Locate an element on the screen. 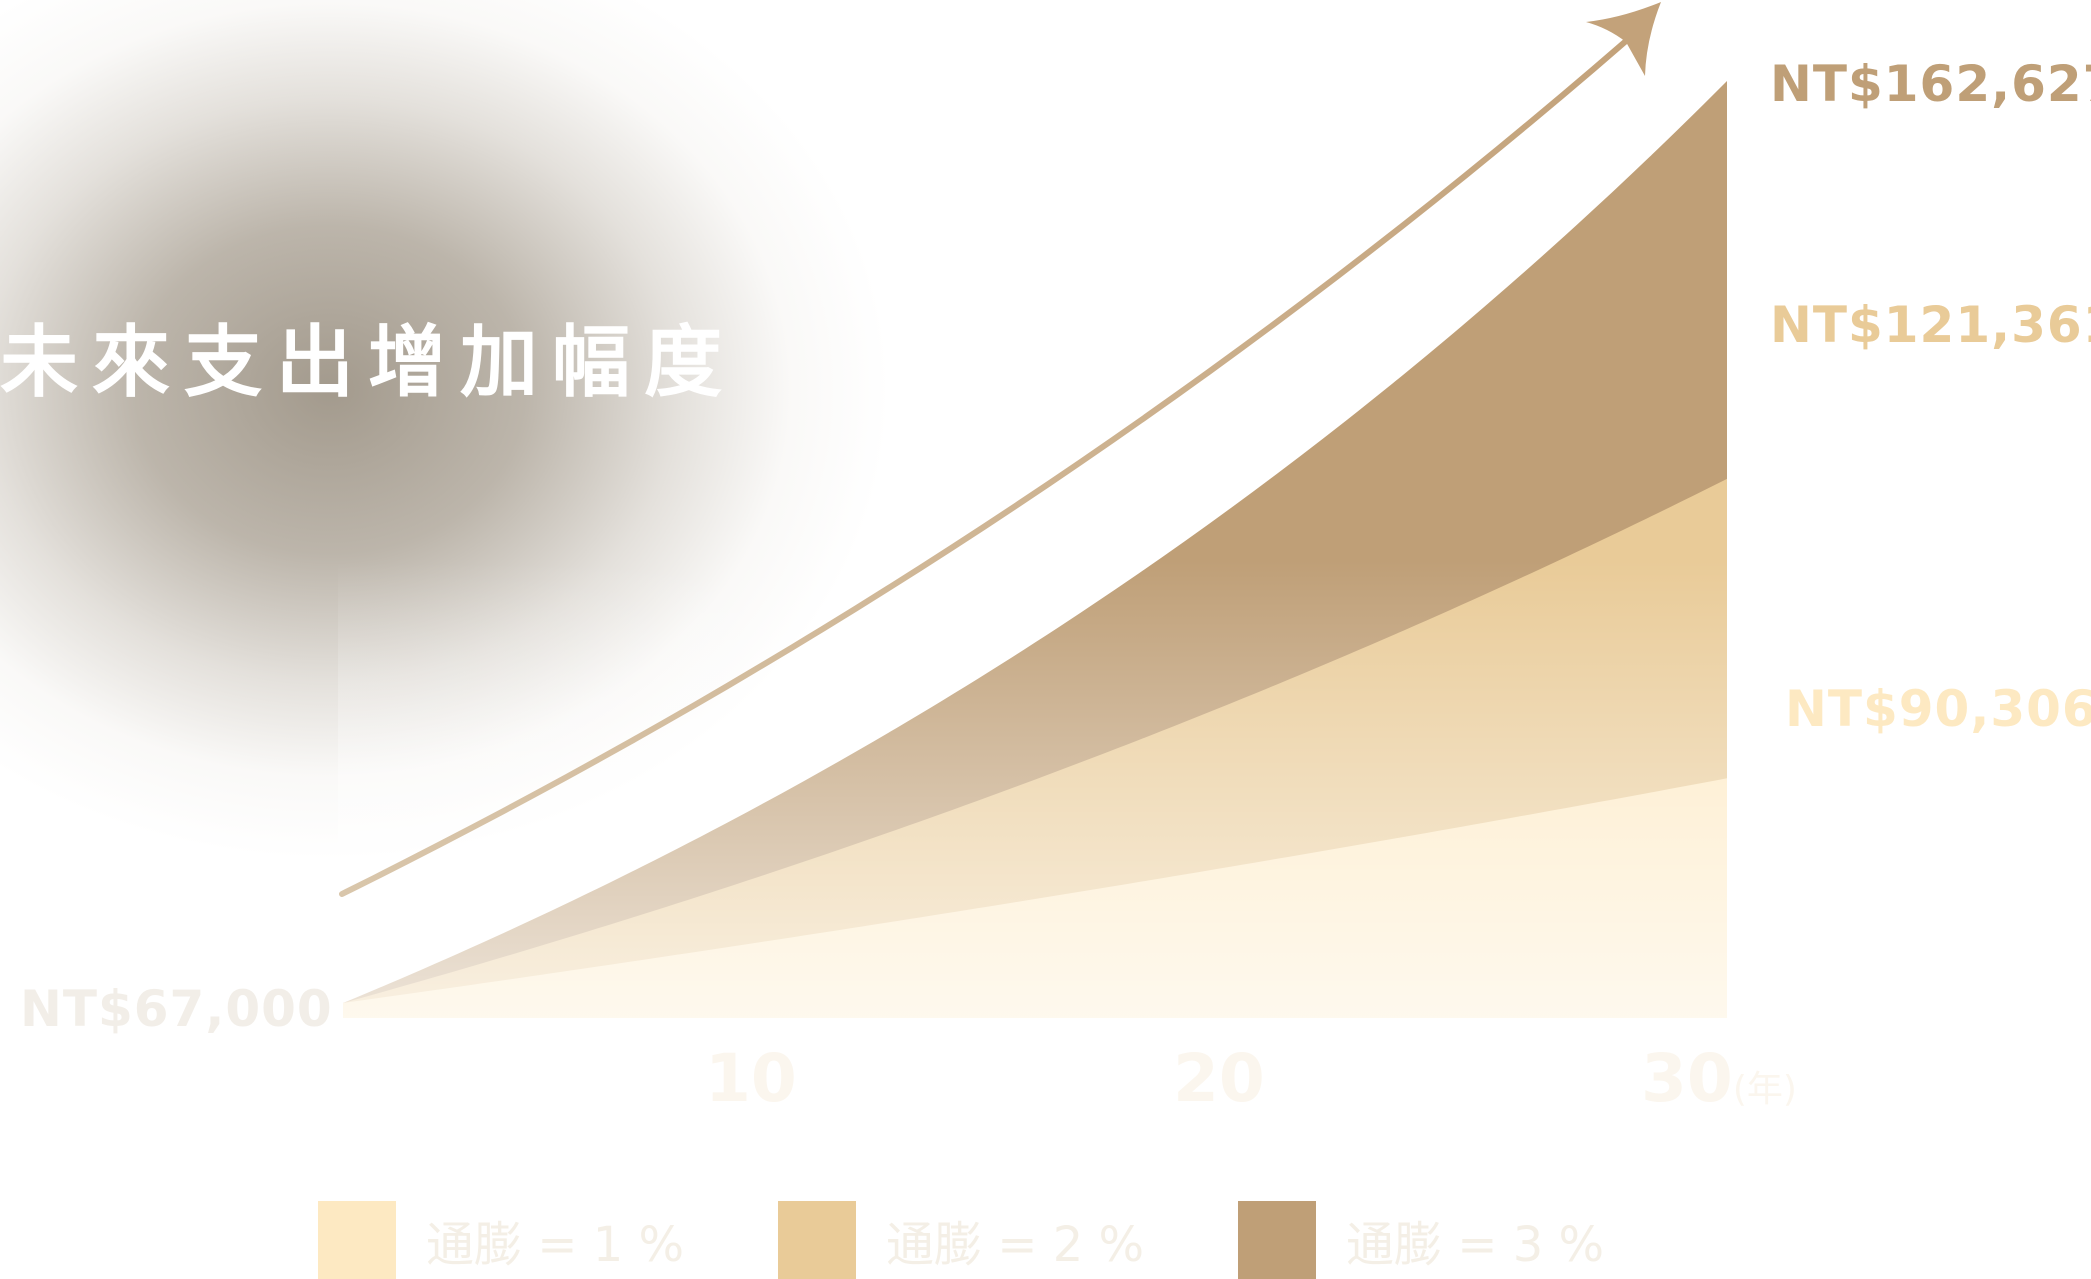 Image resolution: width=2091 pixels, height=1279 pixels. legend-label: 通膨 = 3 % is located at coordinates (1475, 1245).